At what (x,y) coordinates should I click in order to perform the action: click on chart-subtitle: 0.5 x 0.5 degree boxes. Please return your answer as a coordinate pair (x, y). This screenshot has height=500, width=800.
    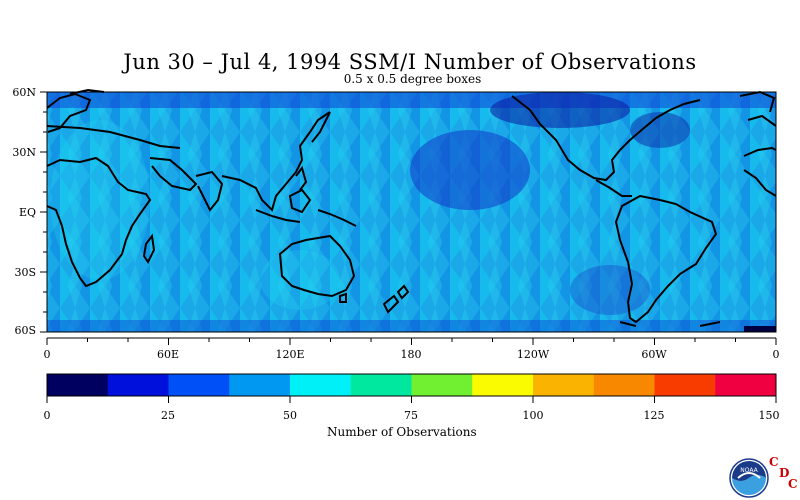
    Looking at the image, I should click on (412, 79).